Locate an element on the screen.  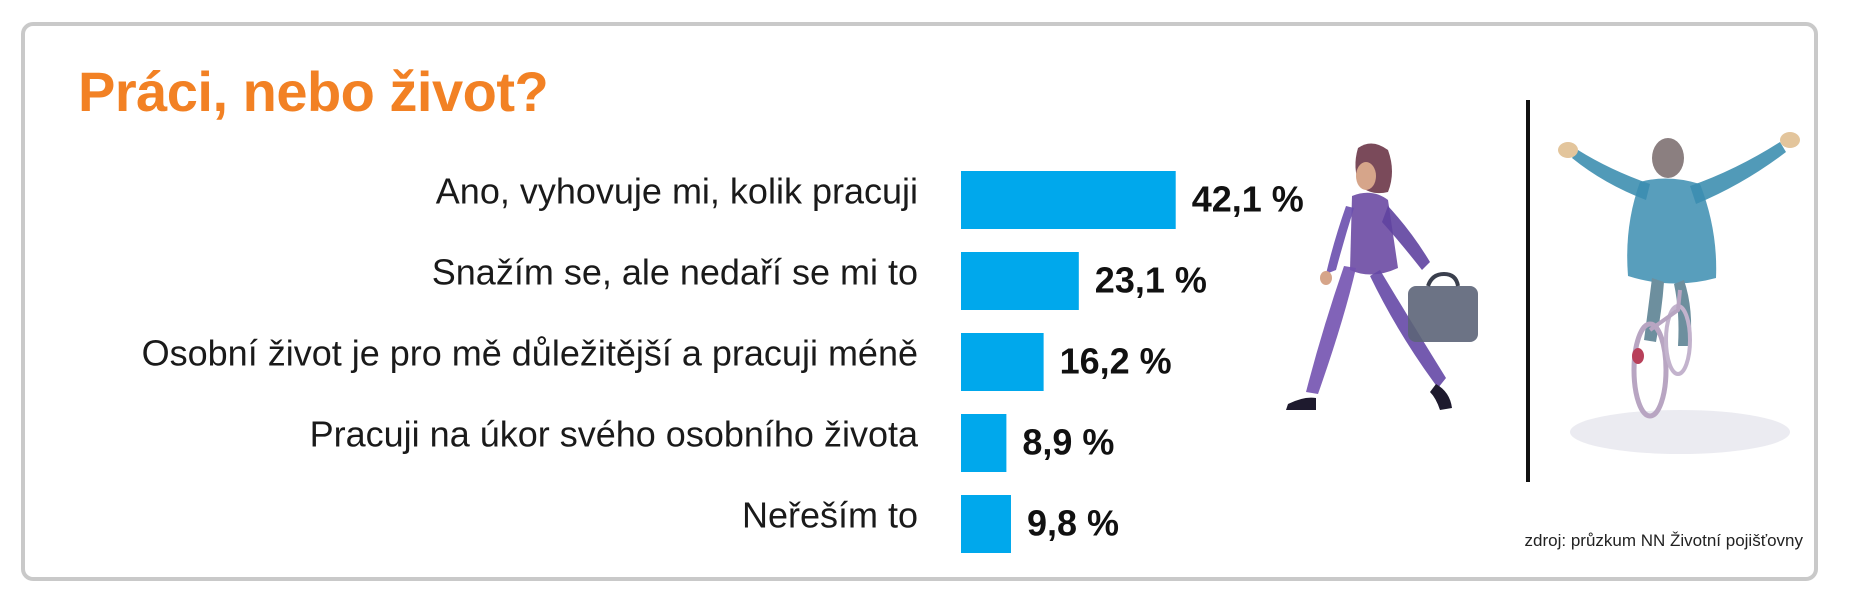
value-label: 16,2 % is located at coordinates (1116, 361).